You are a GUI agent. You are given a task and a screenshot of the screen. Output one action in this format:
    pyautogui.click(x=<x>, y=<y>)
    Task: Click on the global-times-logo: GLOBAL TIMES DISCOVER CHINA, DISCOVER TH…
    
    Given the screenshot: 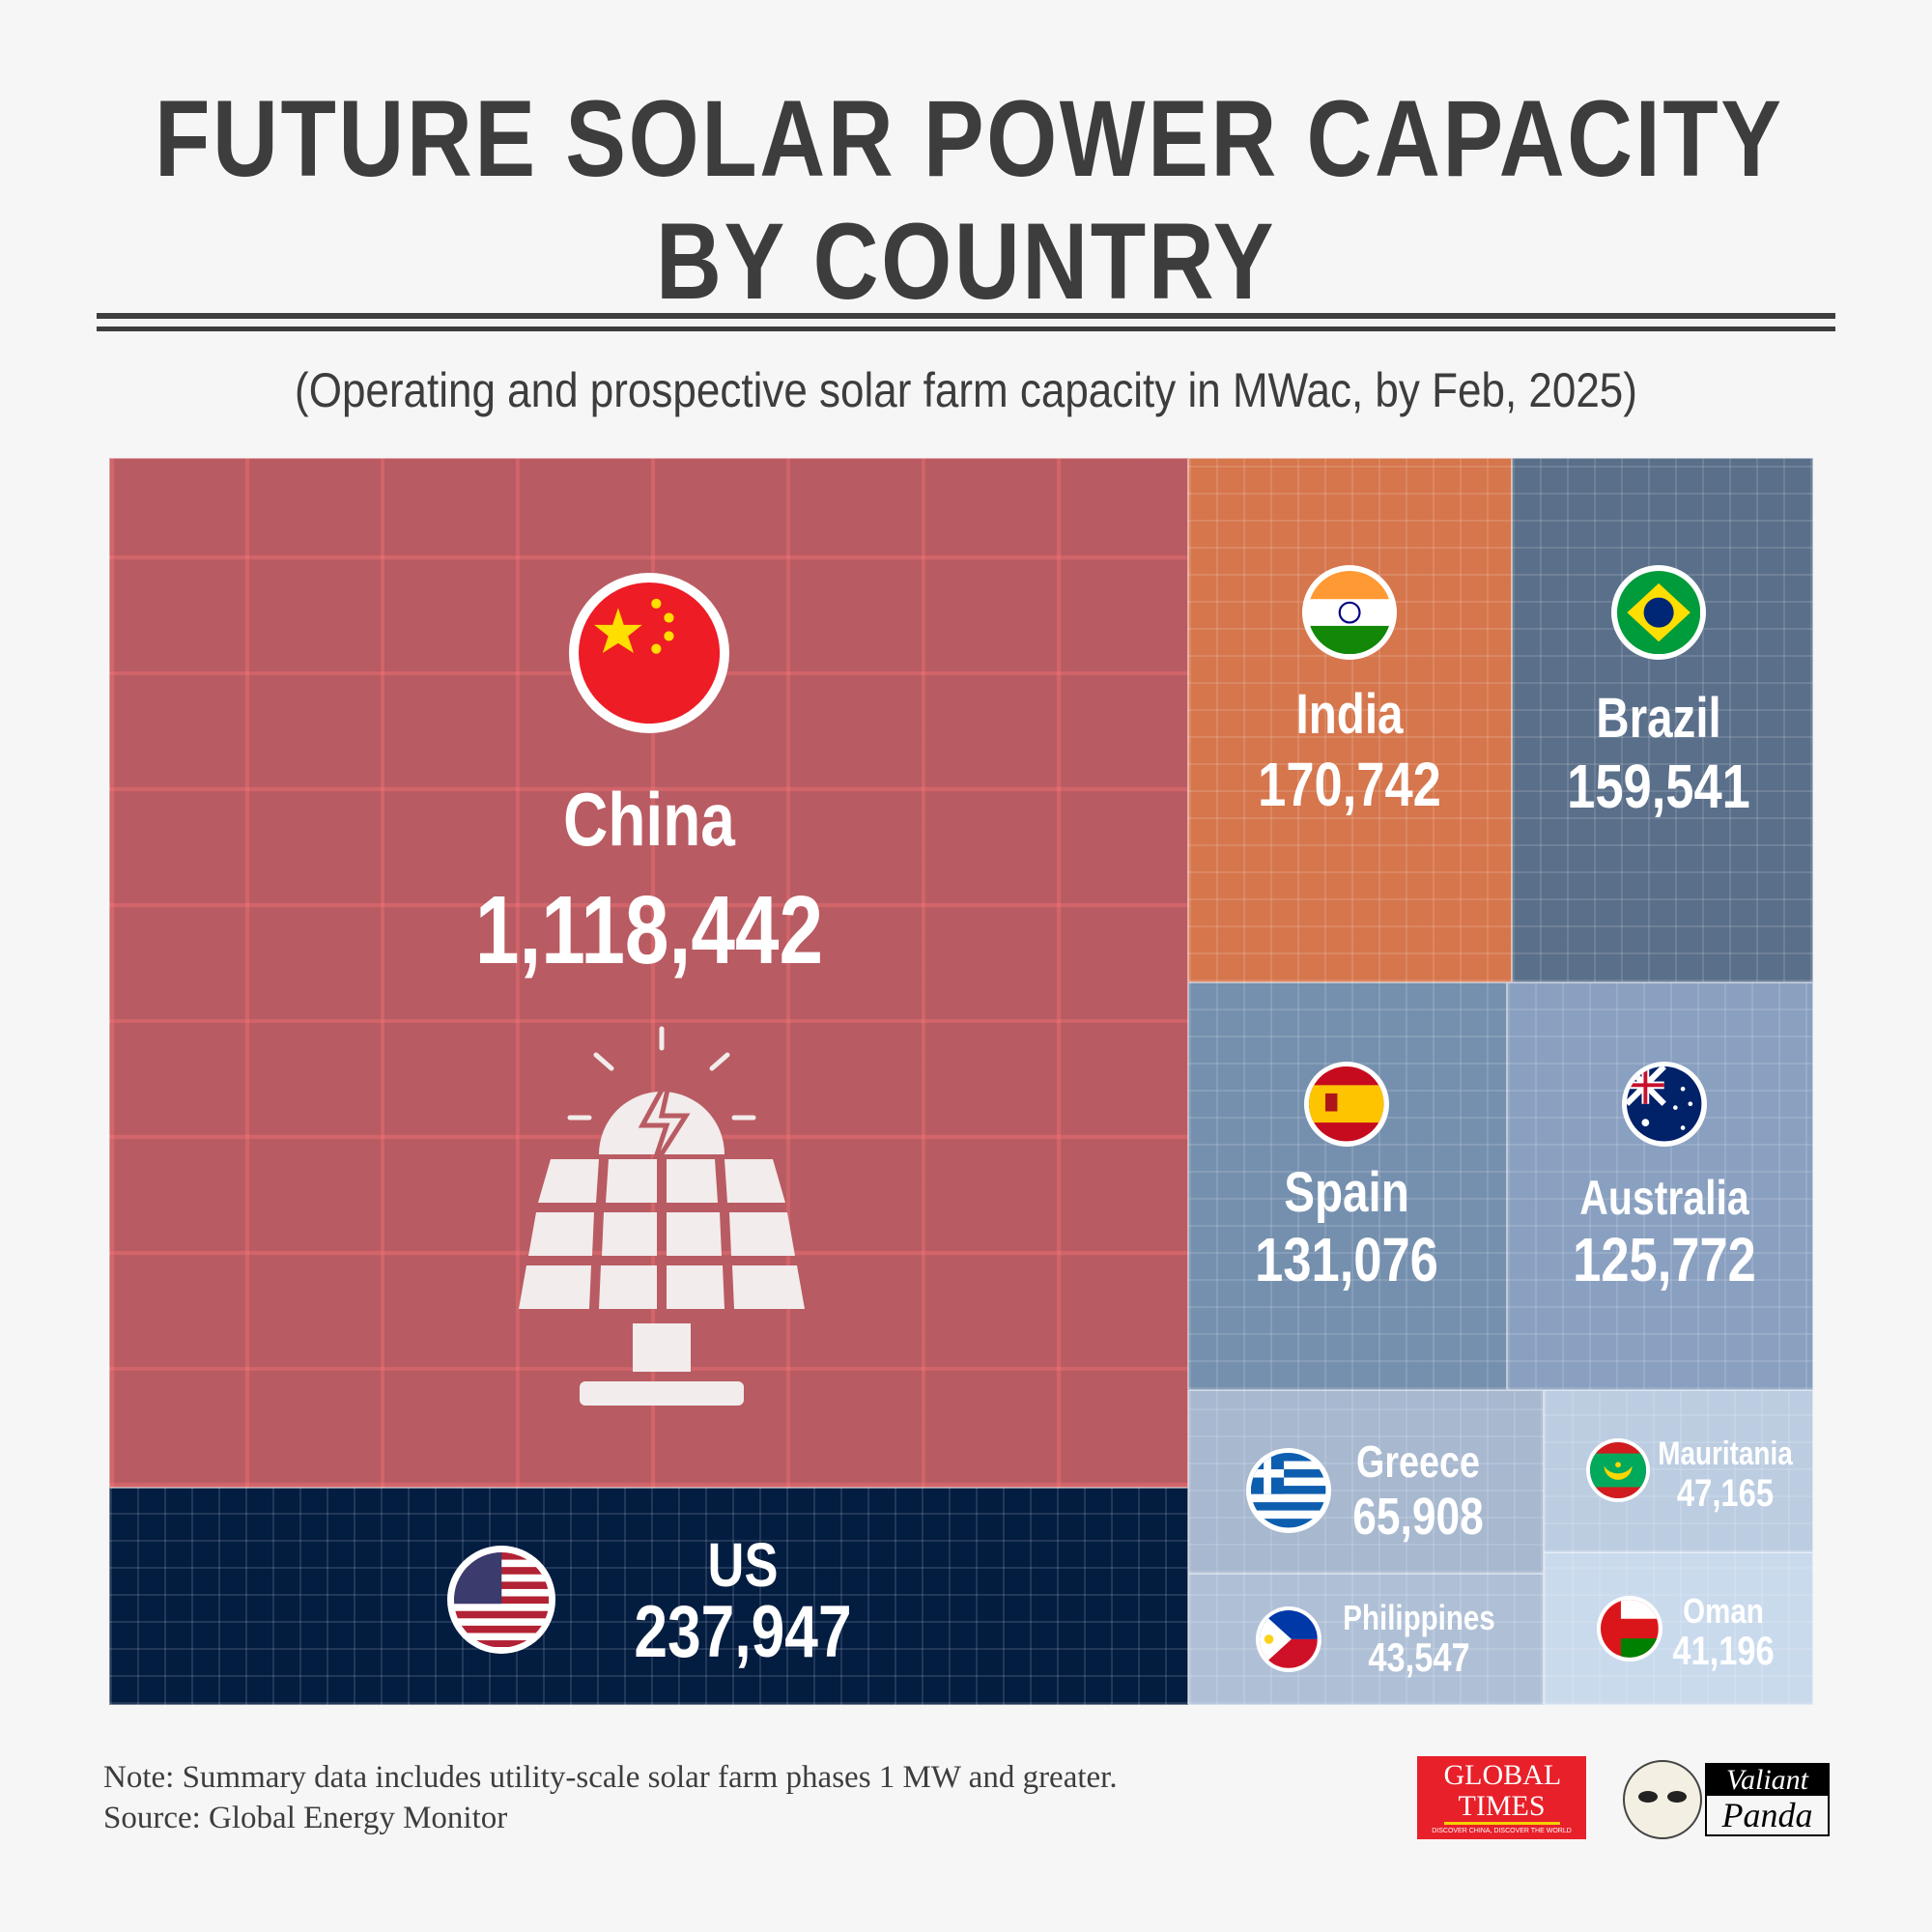 What is the action you would take?
    pyautogui.click(x=1501, y=1797)
    